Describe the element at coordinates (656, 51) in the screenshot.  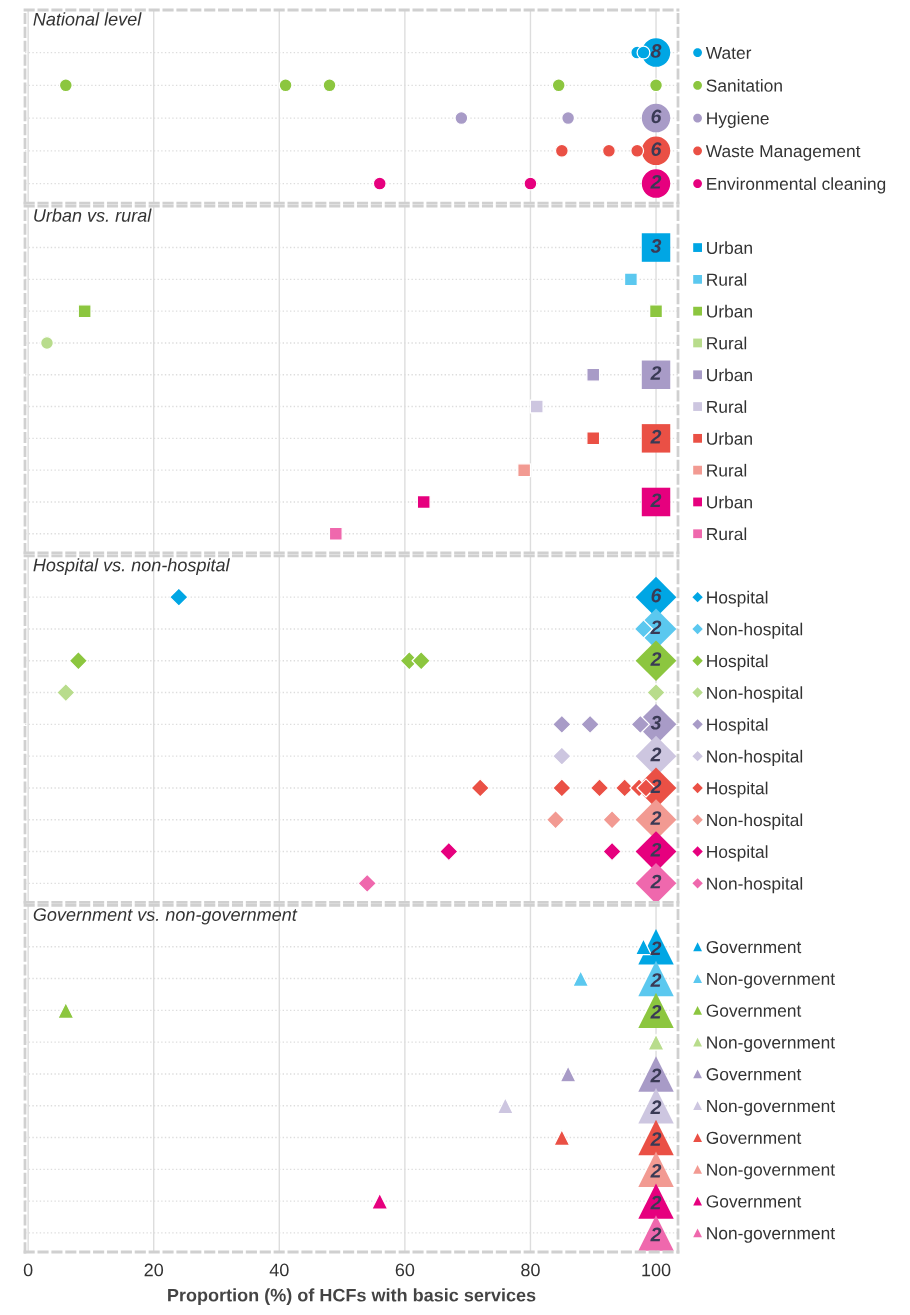
I see `annotation: 8` at that location.